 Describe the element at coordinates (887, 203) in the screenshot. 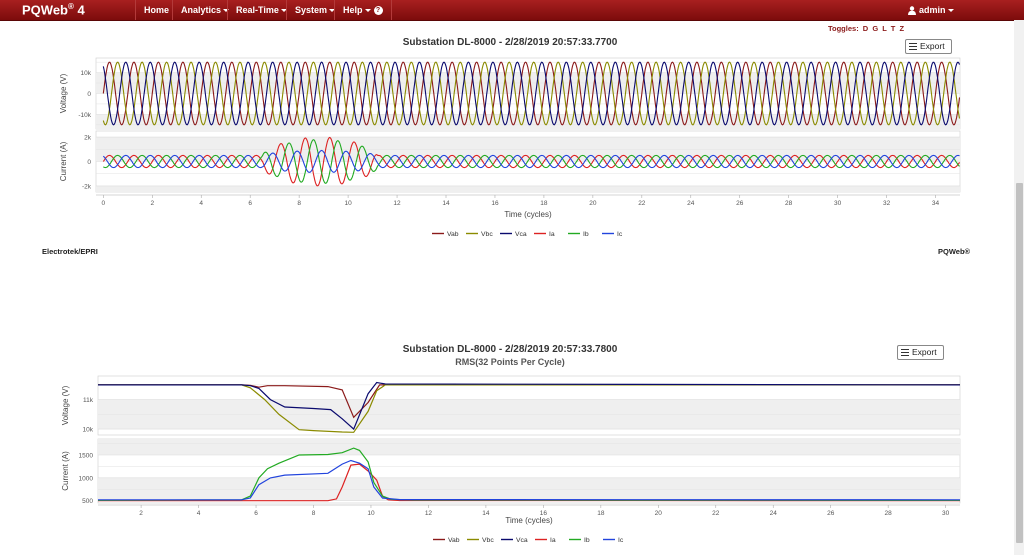

I see `x-tick-label: 32` at that location.